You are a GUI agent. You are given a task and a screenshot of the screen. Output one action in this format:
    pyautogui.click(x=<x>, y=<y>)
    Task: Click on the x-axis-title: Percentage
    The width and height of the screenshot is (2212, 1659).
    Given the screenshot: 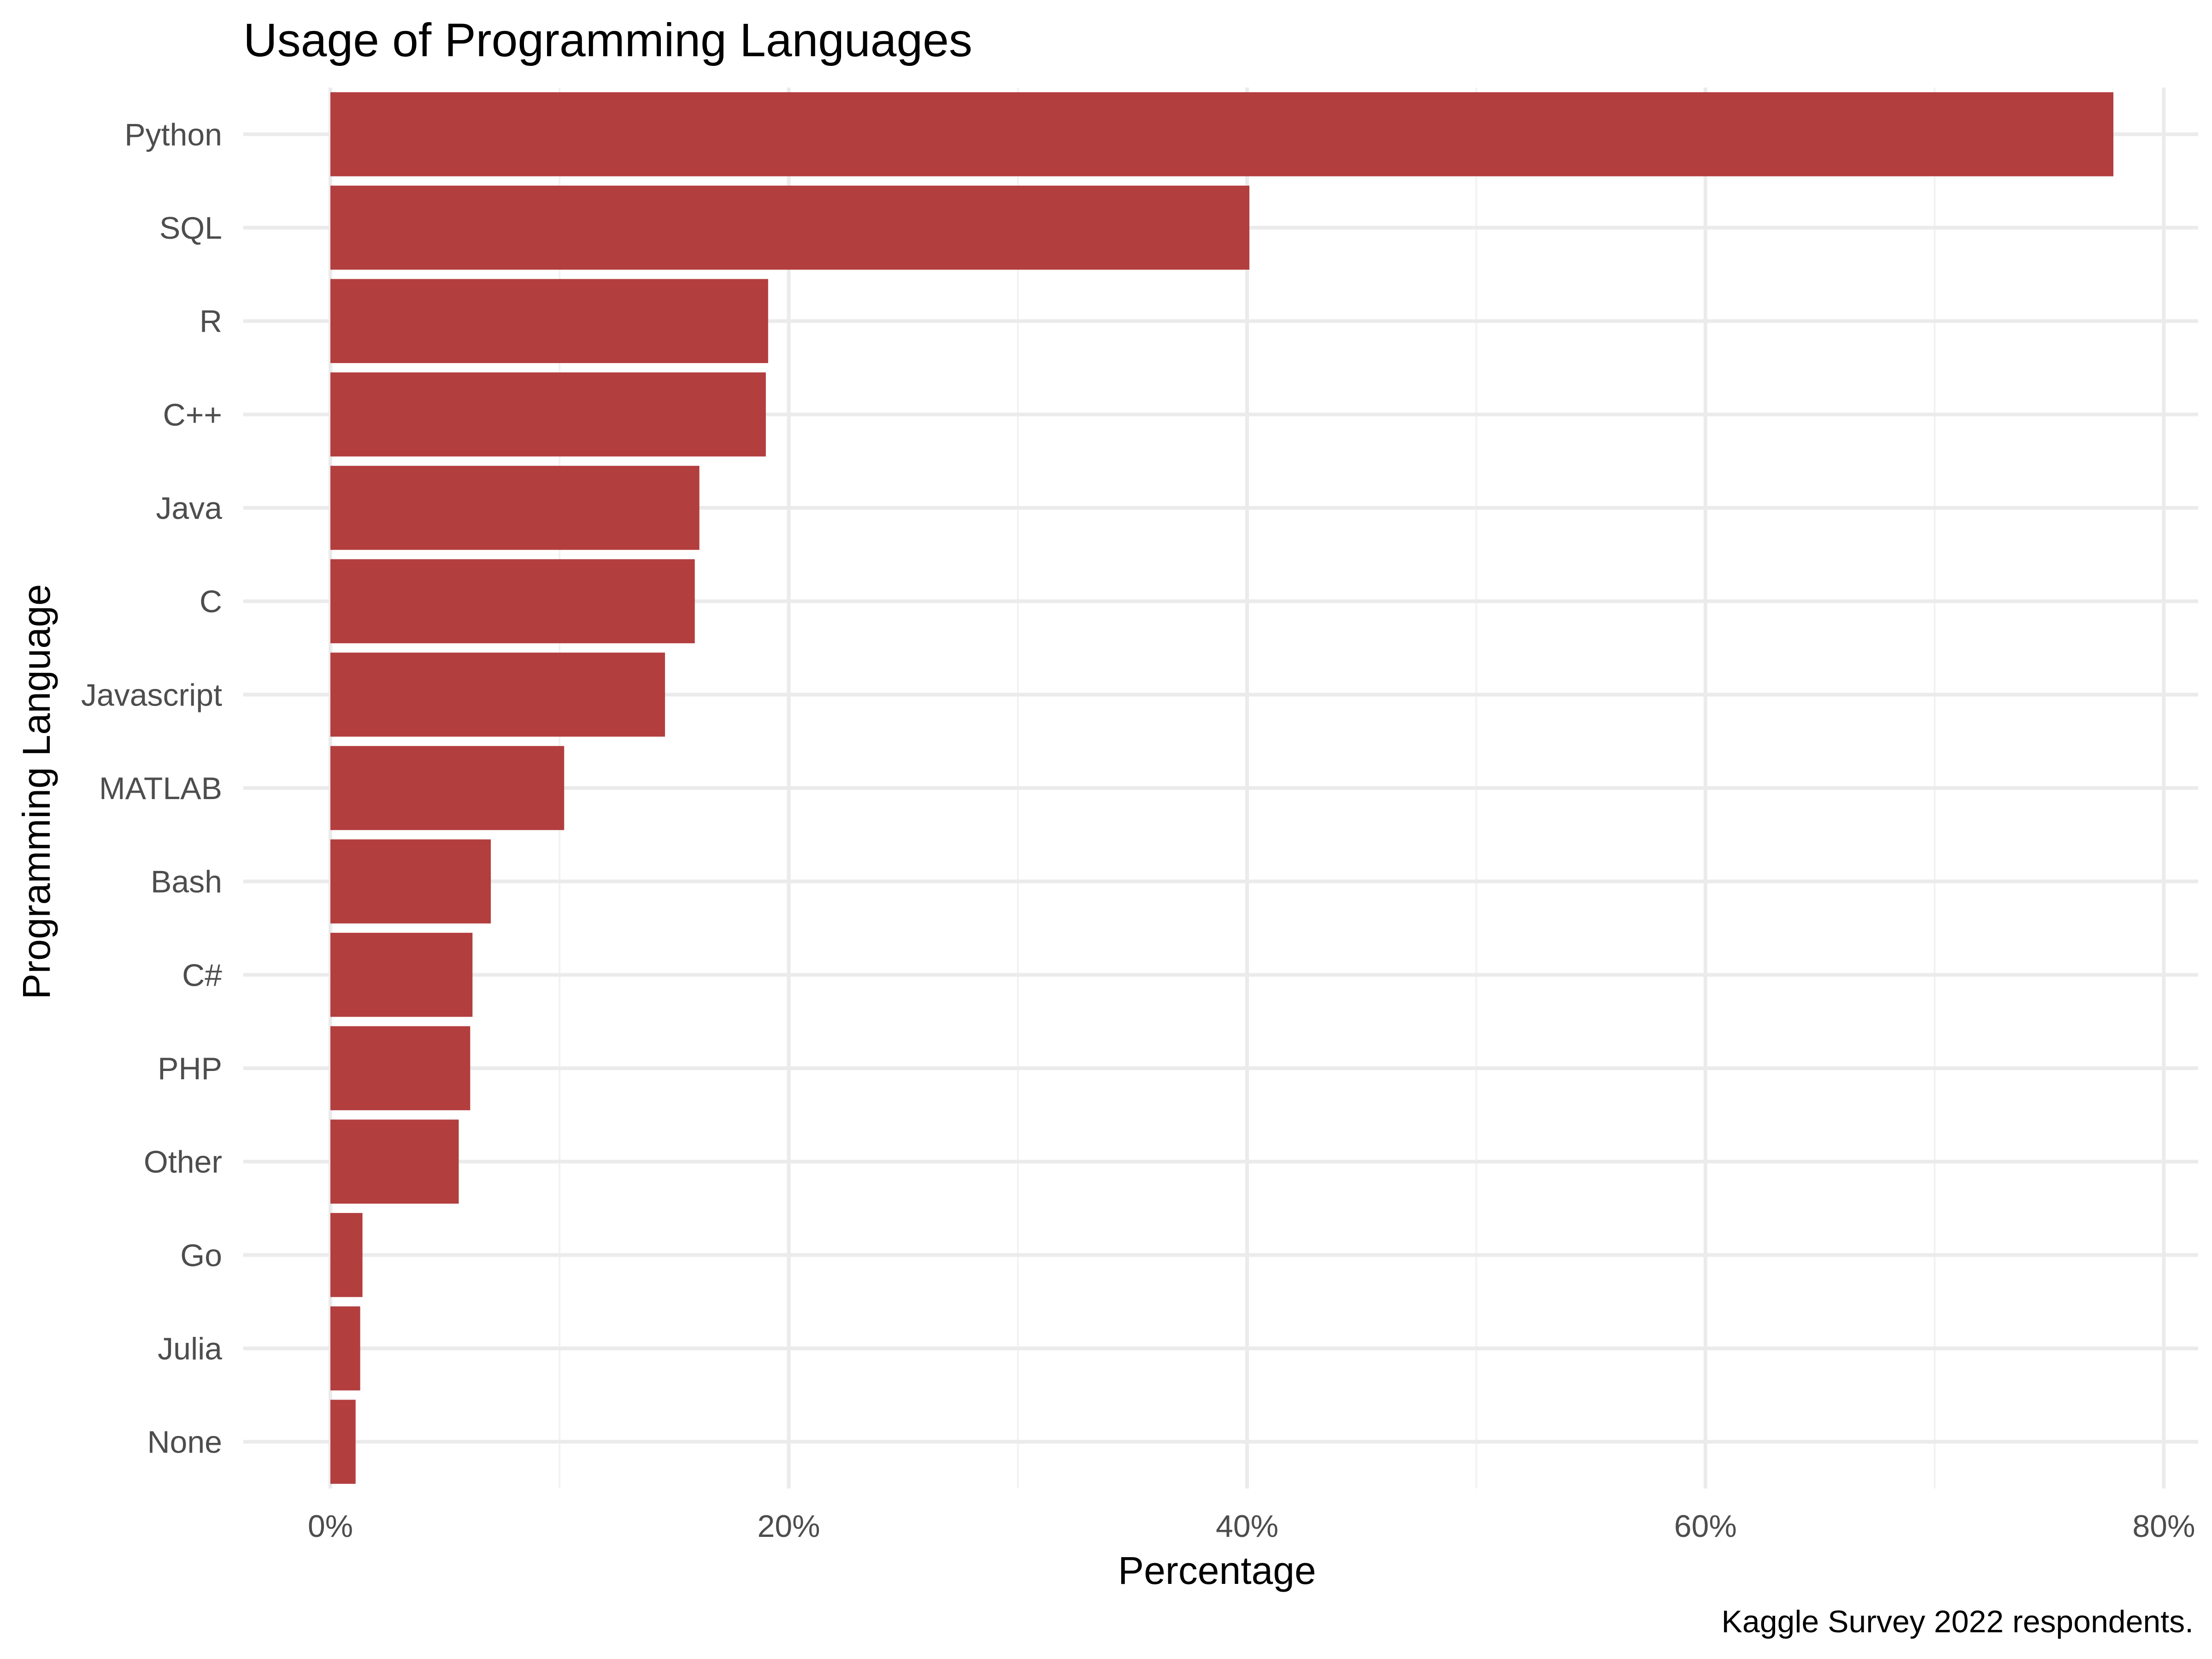 What is the action you would take?
    pyautogui.click(x=1217, y=1570)
    